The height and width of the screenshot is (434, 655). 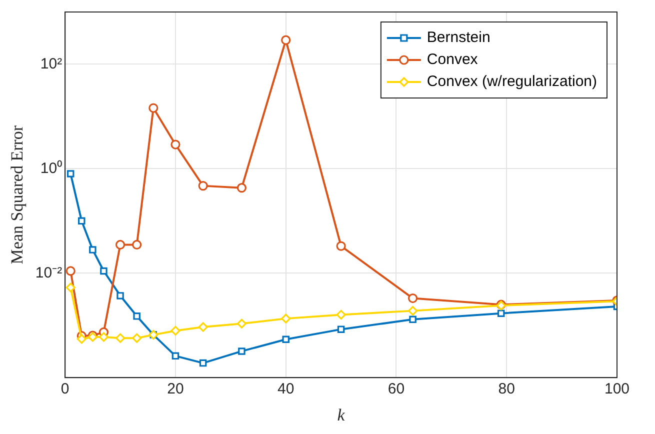 What do you see at coordinates (65, 389) in the screenshot?
I see `x-tick-label: 0` at bounding box center [65, 389].